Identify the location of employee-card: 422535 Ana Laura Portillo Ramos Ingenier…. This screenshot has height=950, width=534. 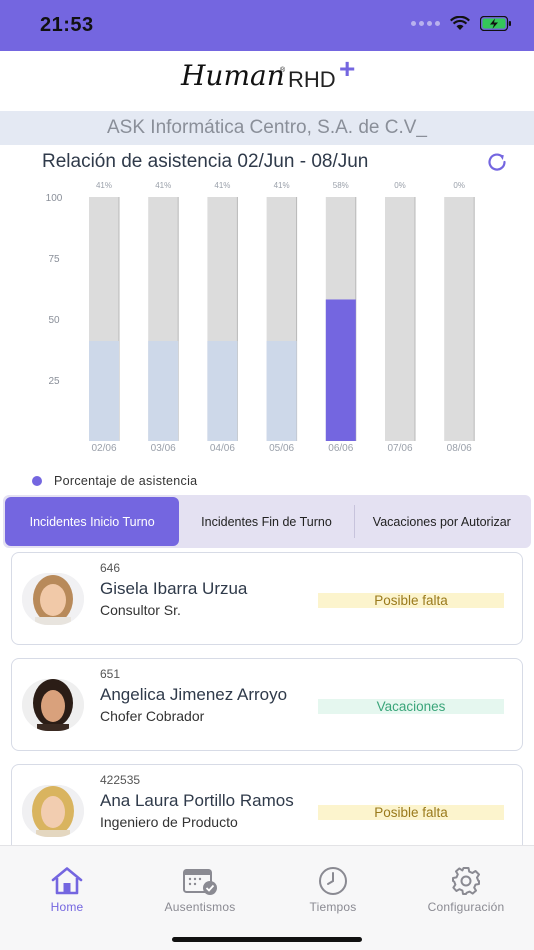
(267, 810).